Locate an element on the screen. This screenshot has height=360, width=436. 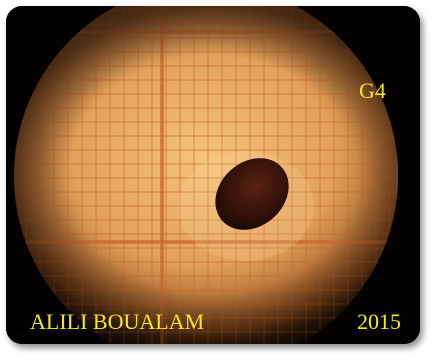
sample-code-label: G4 is located at coordinates (372, 91).